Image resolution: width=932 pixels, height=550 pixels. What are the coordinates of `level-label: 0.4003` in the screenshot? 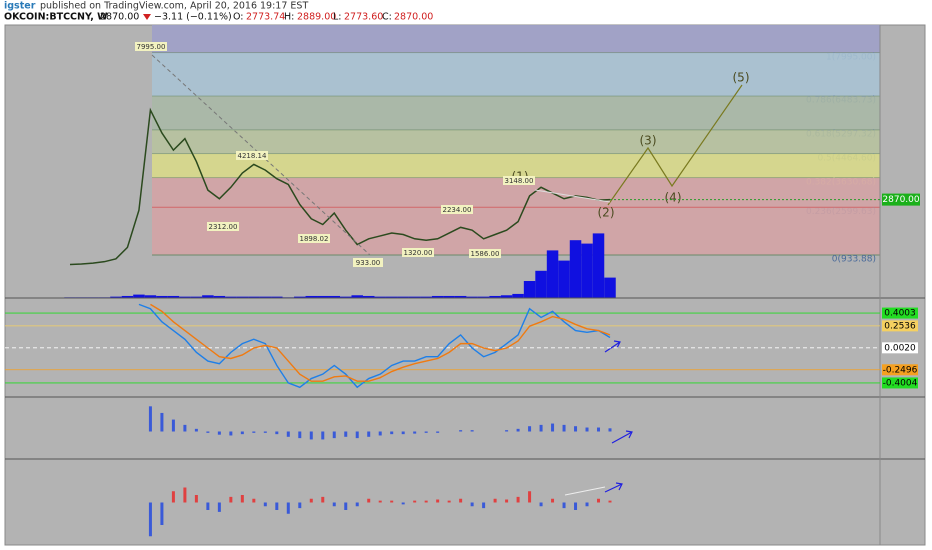 It's located at (900, 314).